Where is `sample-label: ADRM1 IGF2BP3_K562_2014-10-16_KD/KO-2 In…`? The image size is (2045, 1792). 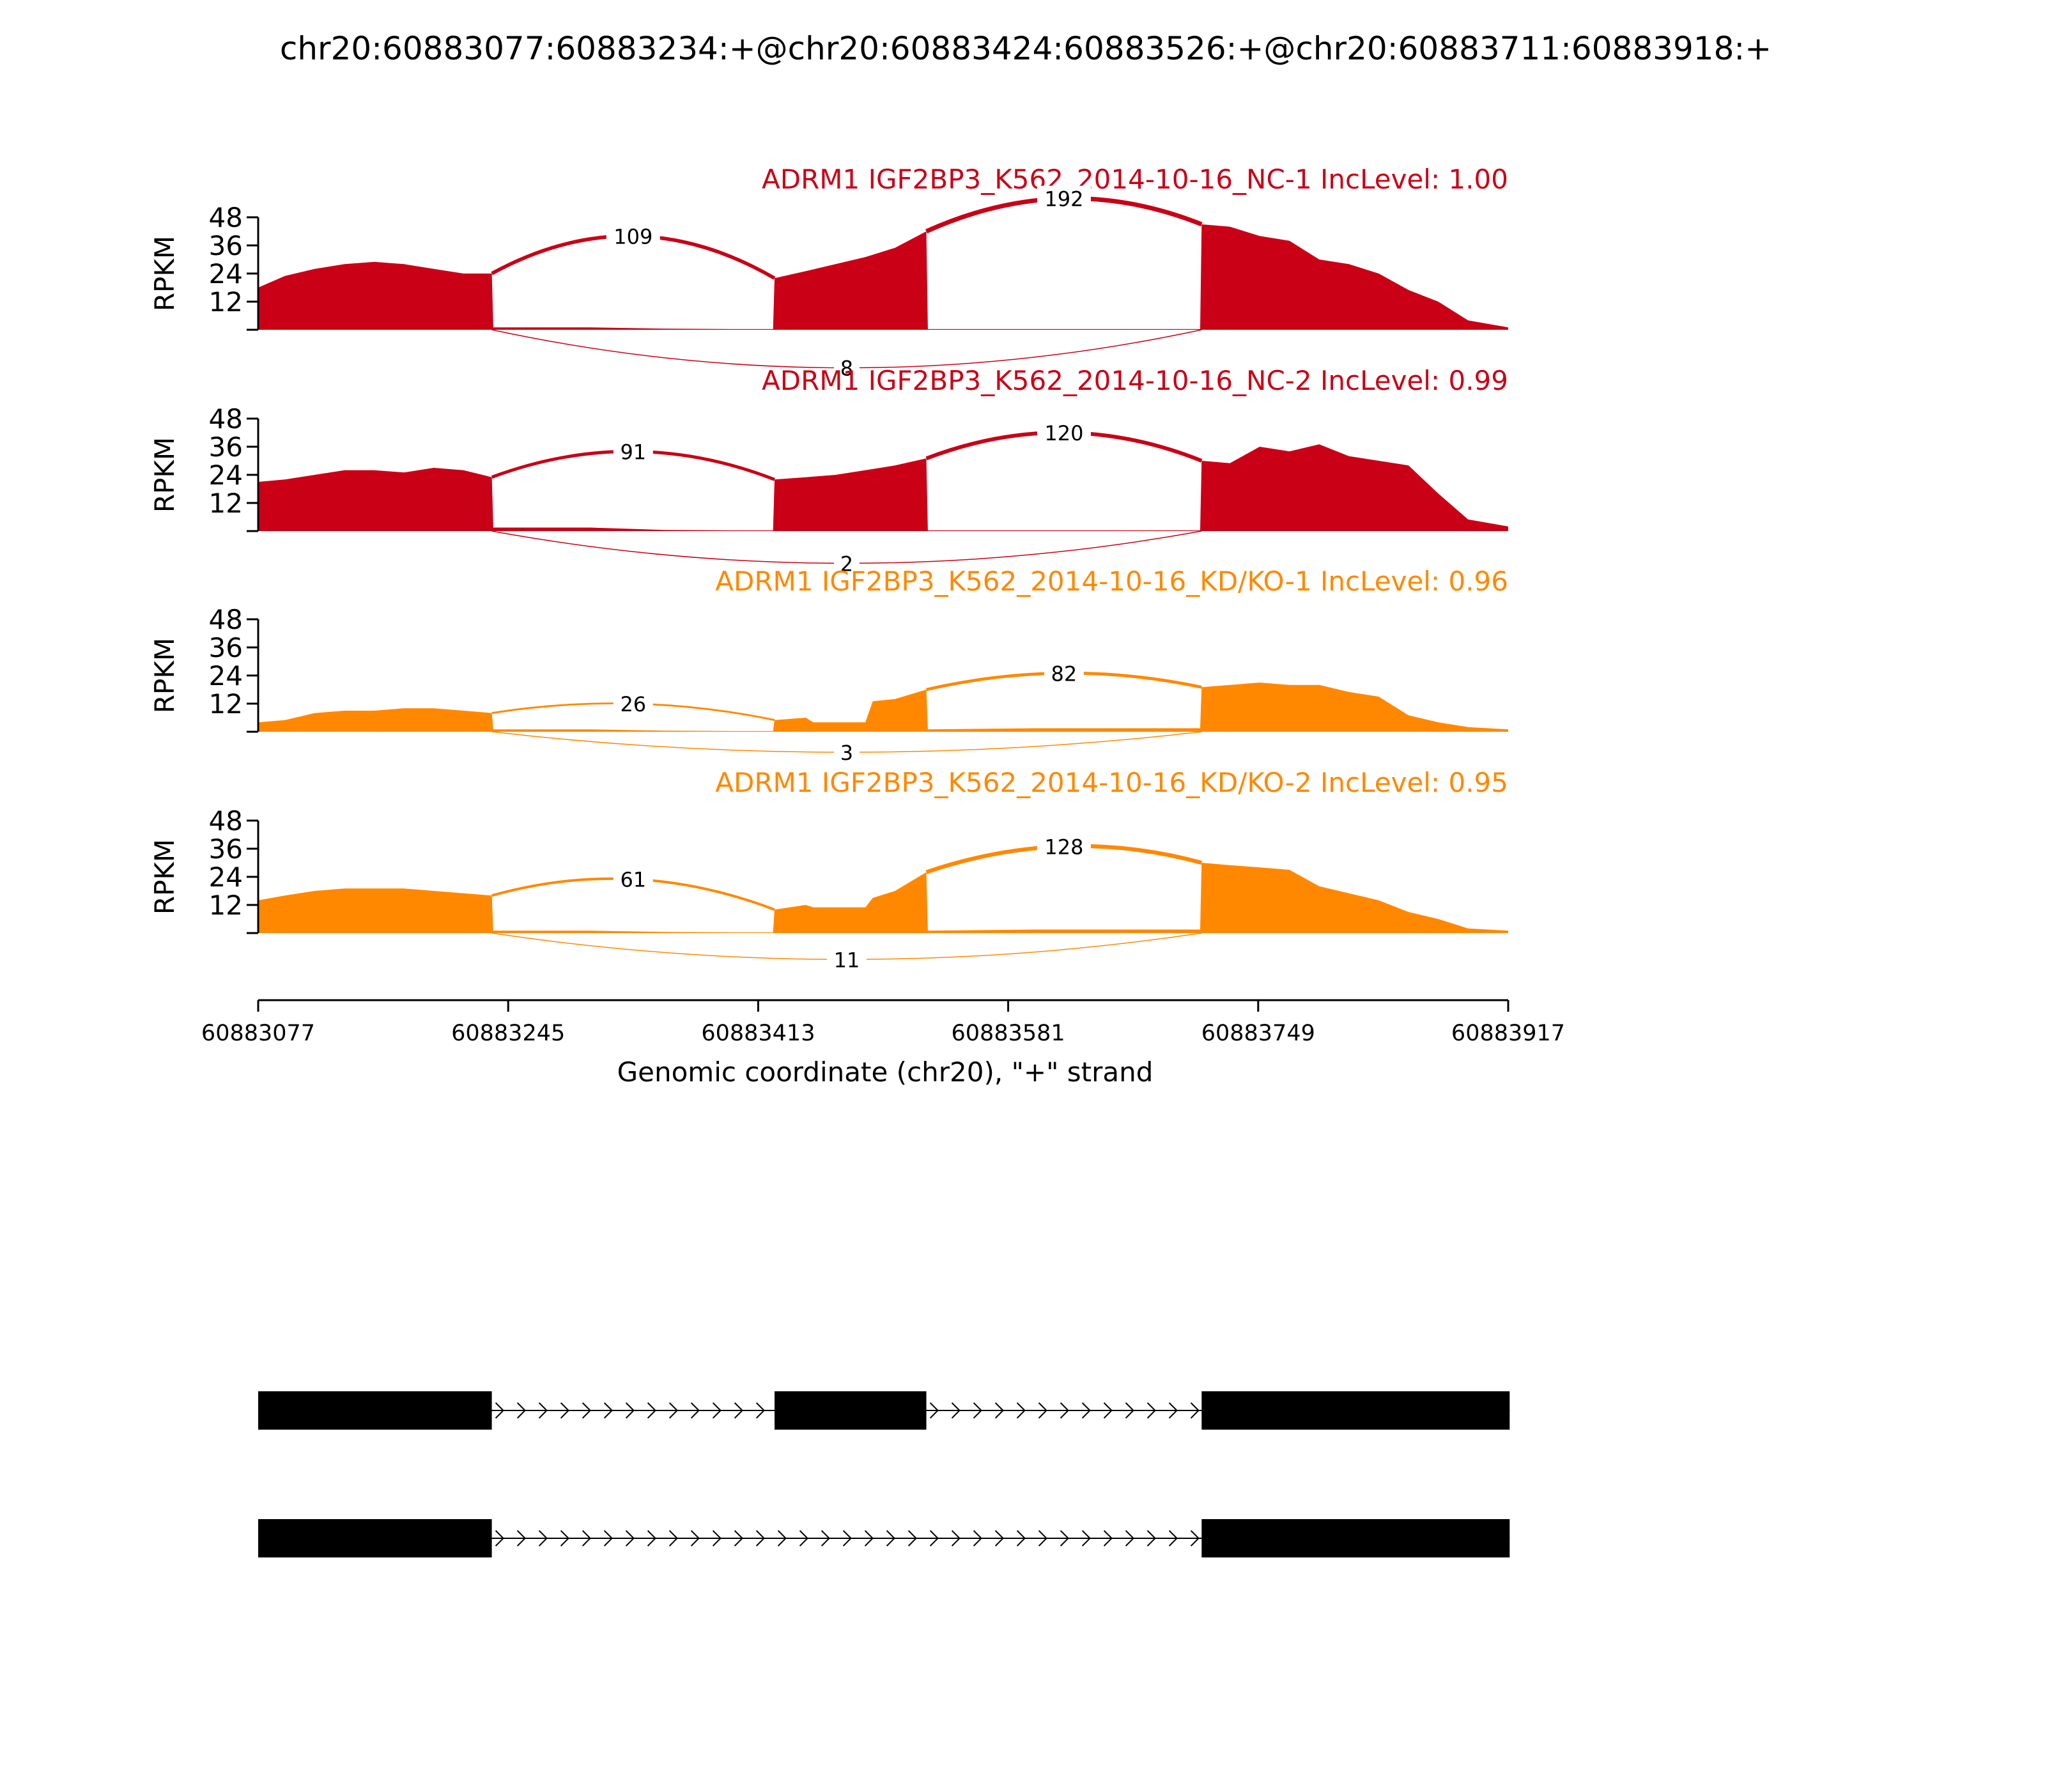 sample-label: ADRM1 IGF2BP3_K562_2014-10-16_KD/KO-2 In… is located at coordinates (1111, 782).